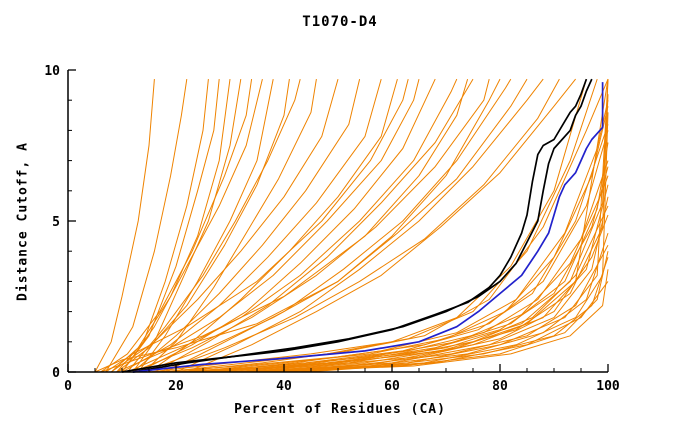 The image size is (680, 440). I want to click on x-tick-label: 40, so click(284, 386).